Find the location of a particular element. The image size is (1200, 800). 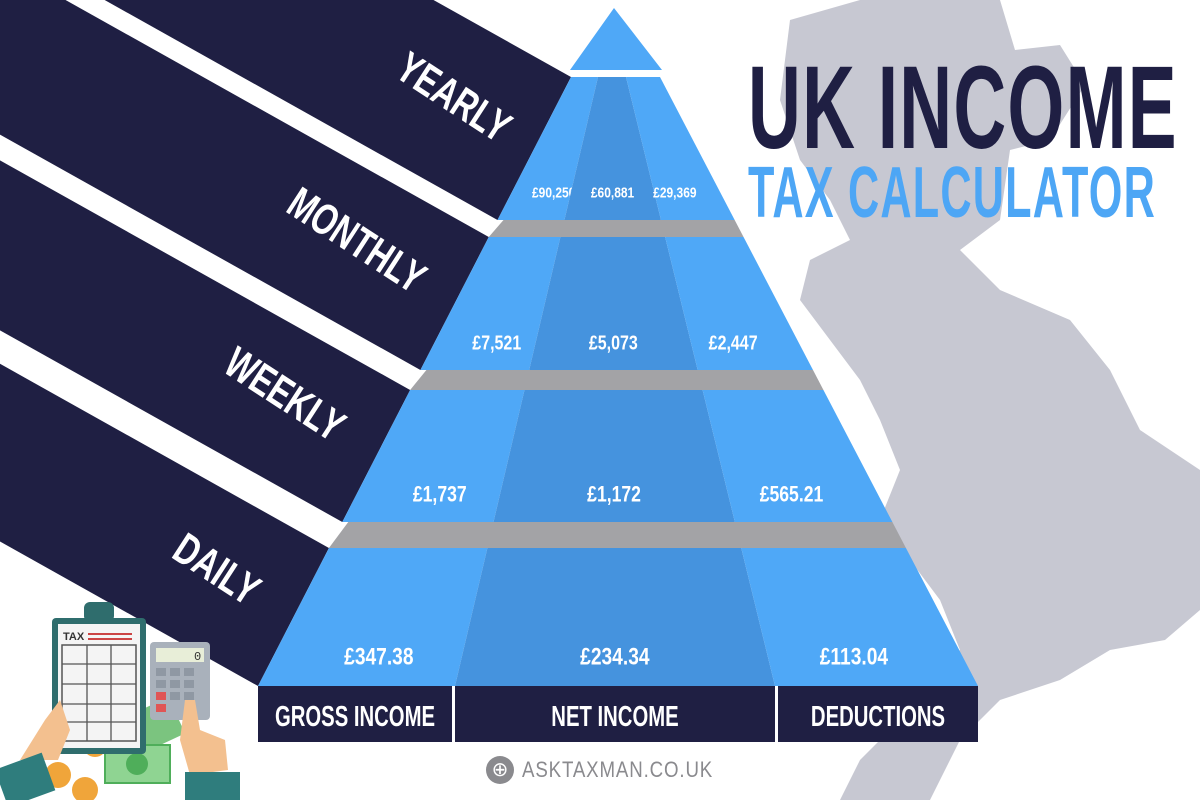

value-net-monthly: £5,073 is located at coordinates (613, 343).